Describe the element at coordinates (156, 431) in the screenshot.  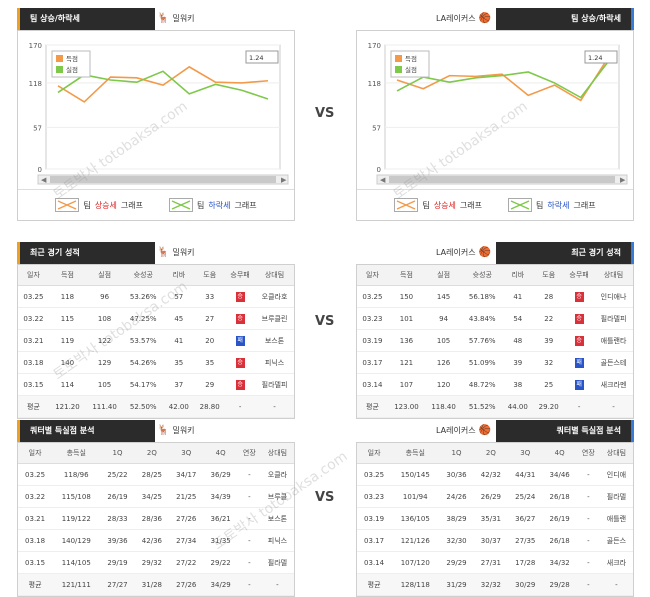
I see `left-quarter-header: 쿼터별 득실점 분석 🦌 밀워키` at that location.